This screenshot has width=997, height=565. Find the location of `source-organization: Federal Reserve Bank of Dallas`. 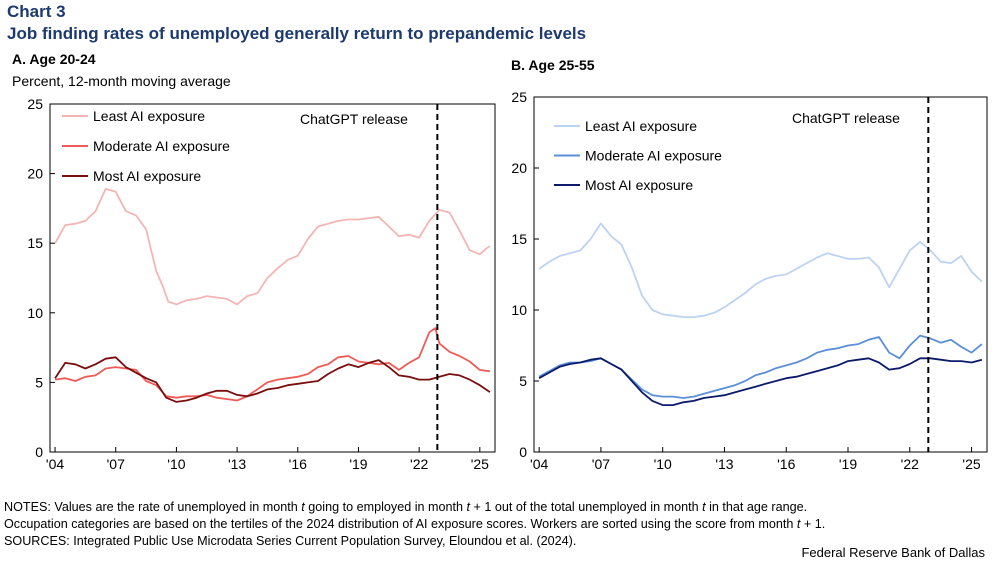

source-organization: Federal Reserve Bank of Dallas is located at coordinates (893, 552).